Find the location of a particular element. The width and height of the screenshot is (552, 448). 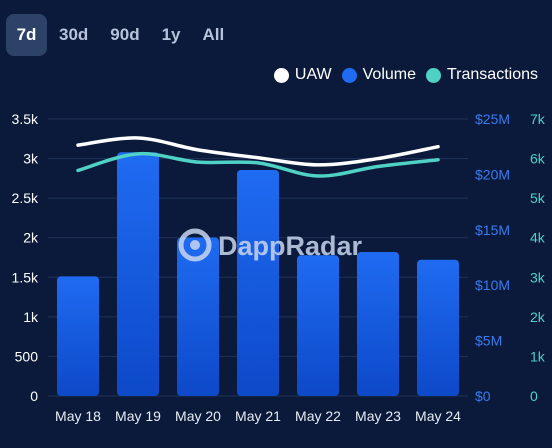

transactions-axis-tick-label: 7k is located at coordinates (538, 119).